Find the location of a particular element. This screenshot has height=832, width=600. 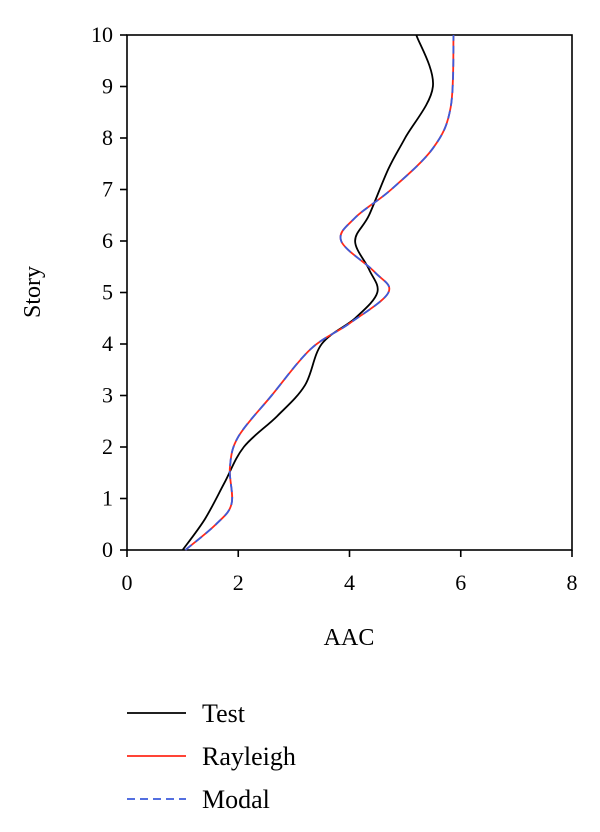

x-tick-label: 6 is located at coordinates (460, 582).